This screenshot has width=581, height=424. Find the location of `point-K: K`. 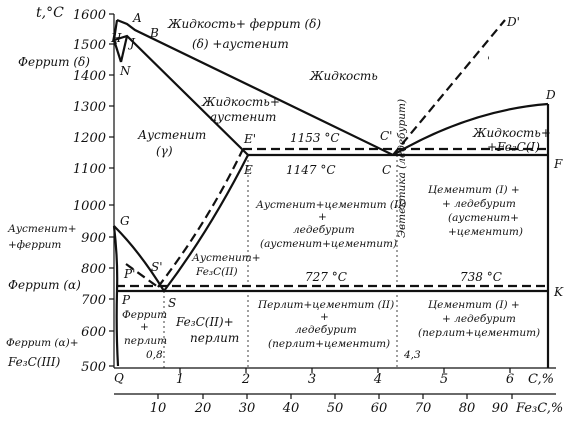

point-K: K is located at coordinates (558, 292).